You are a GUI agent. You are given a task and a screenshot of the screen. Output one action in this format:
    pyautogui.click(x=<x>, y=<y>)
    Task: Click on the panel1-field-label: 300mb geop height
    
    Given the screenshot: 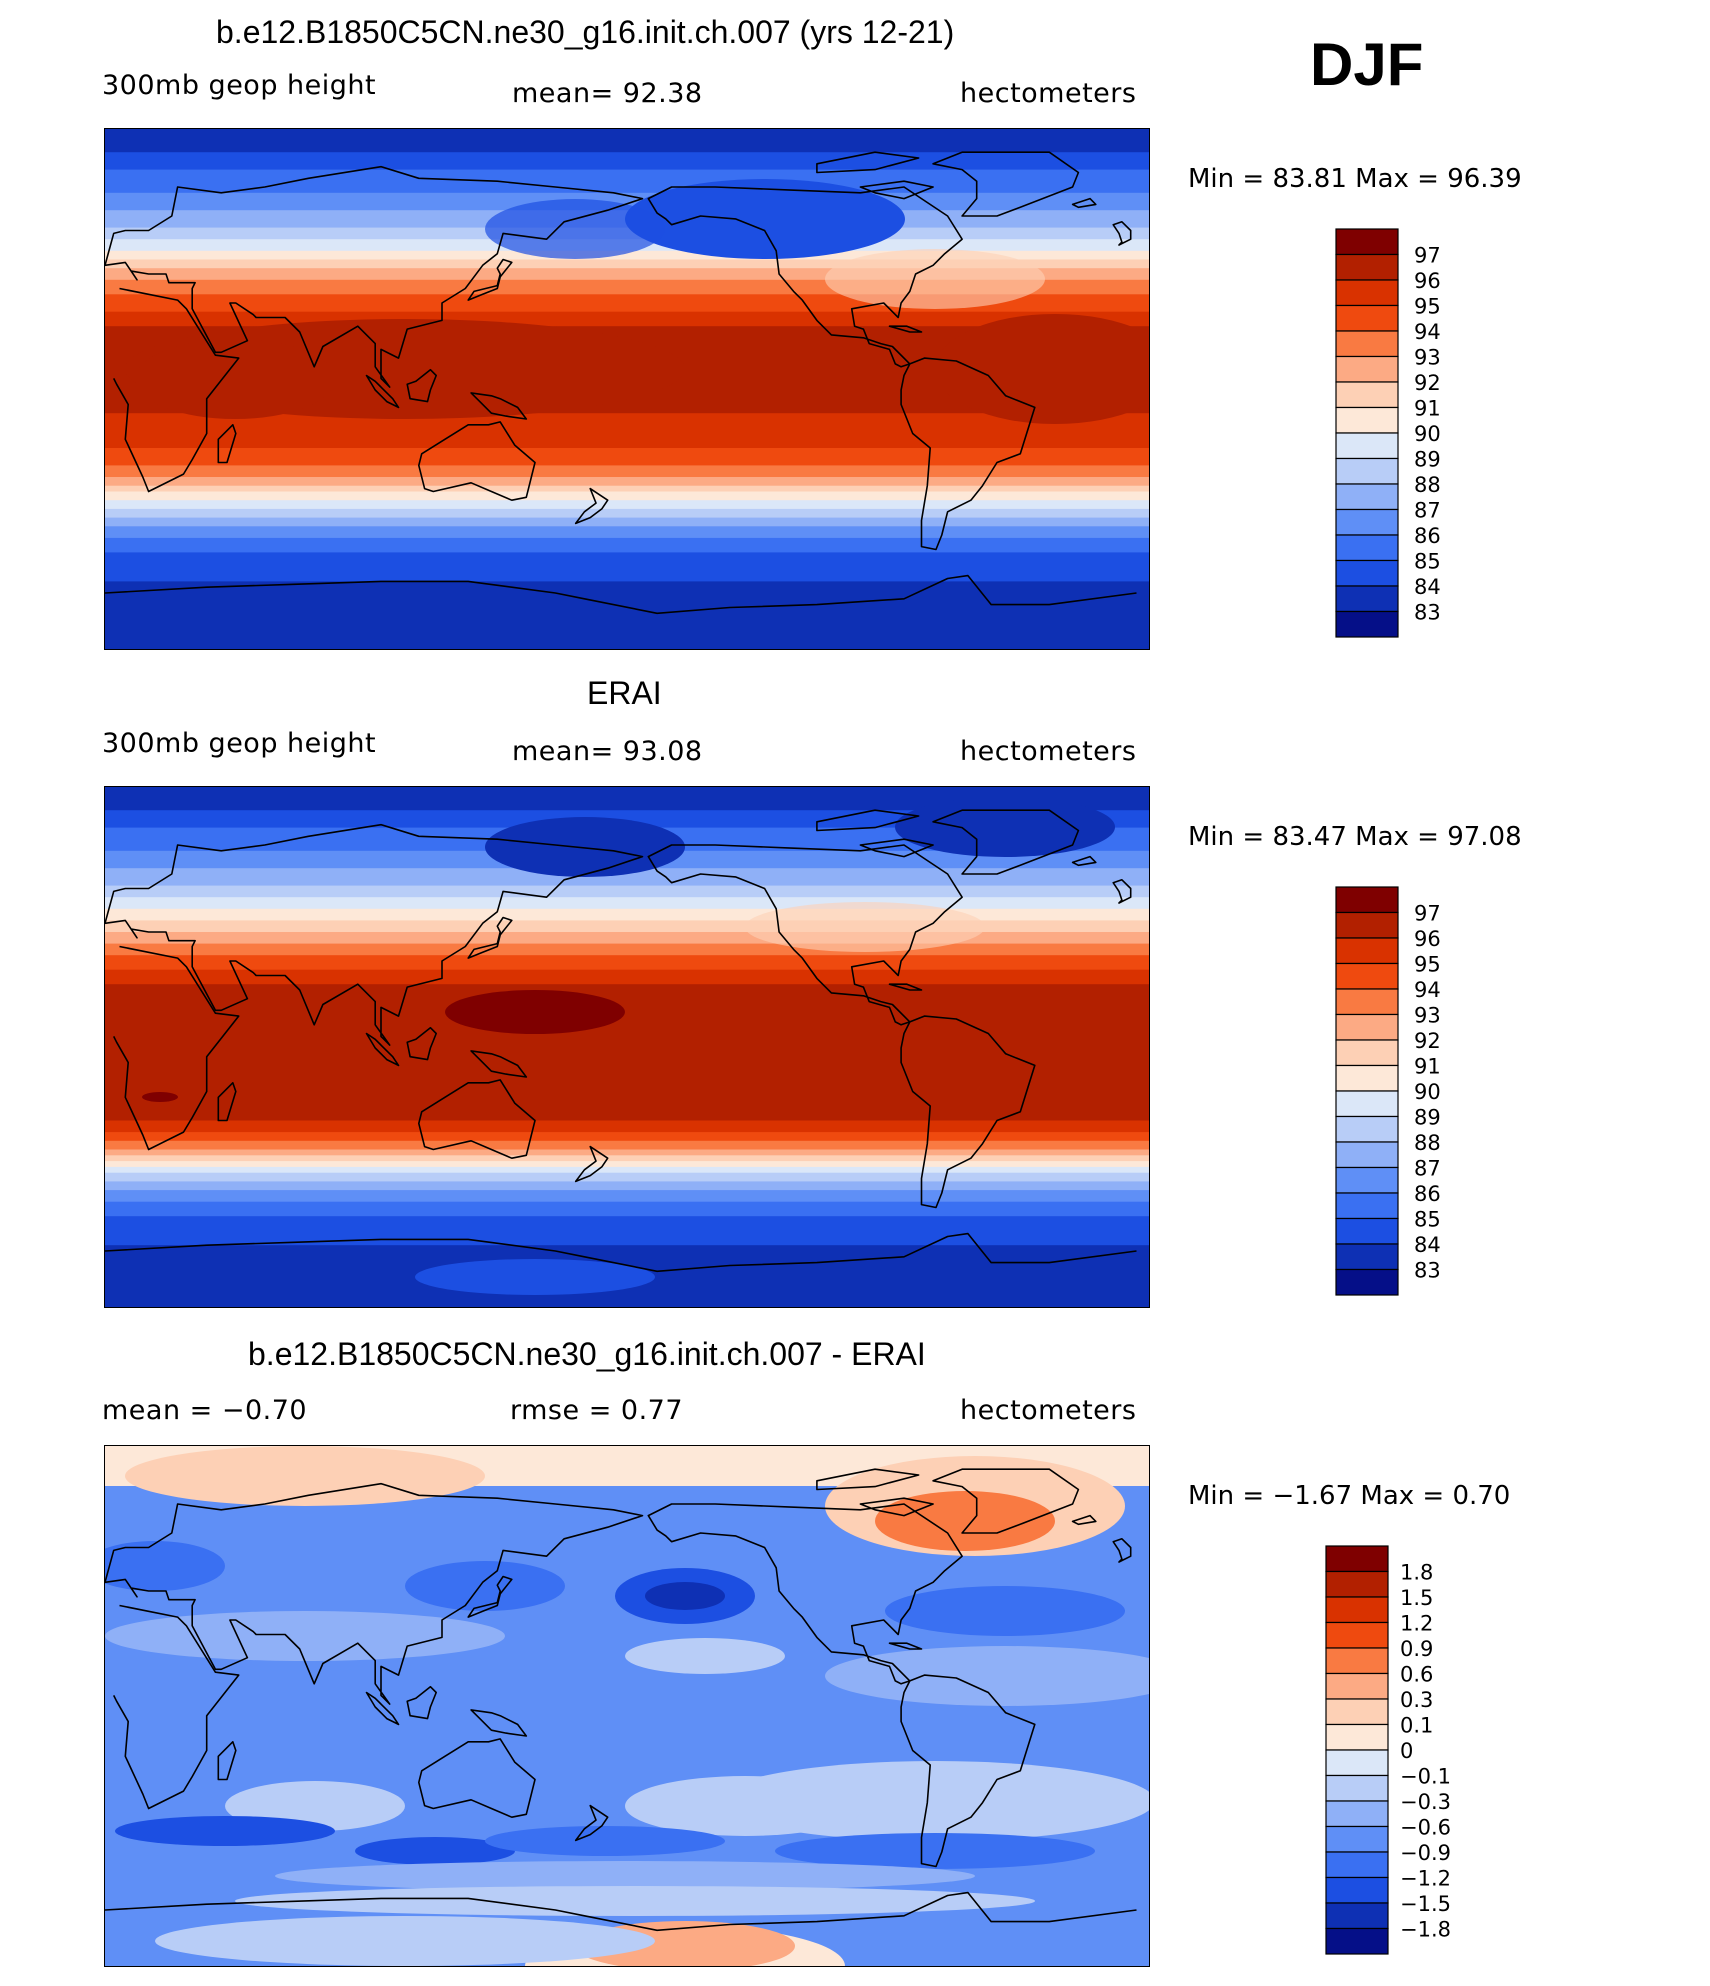 What is the action you would take?
    pyautogui.click(x=239, y=85)
    